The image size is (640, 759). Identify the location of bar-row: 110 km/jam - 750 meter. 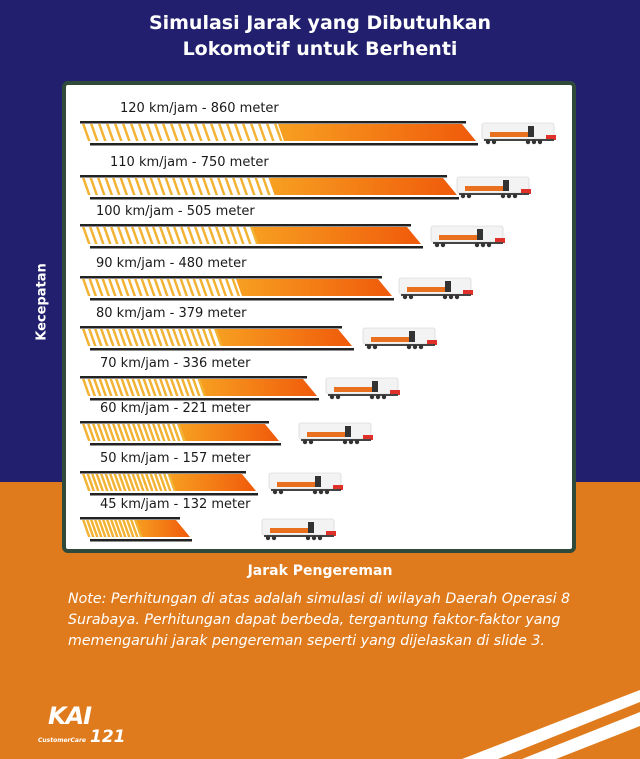
(305, 177).